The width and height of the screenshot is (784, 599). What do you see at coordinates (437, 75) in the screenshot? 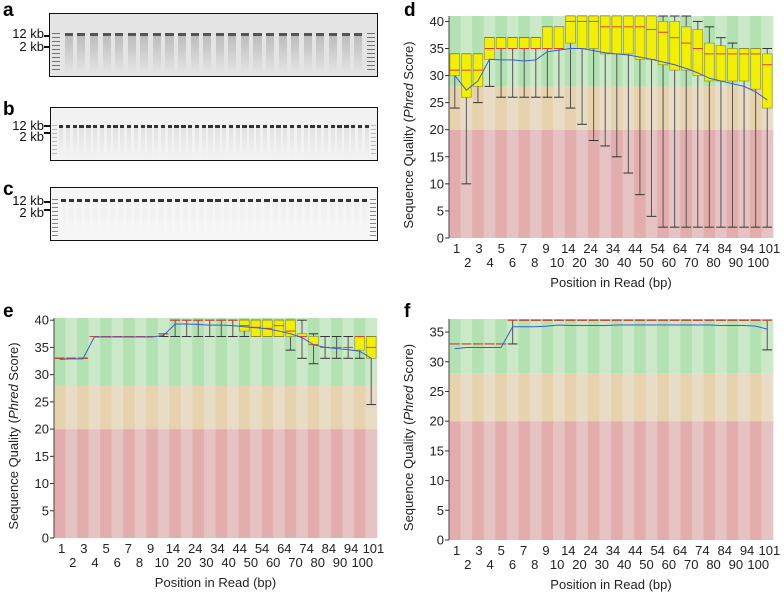
I see `y-tick-label: 30` at bounding box center [437, 75].